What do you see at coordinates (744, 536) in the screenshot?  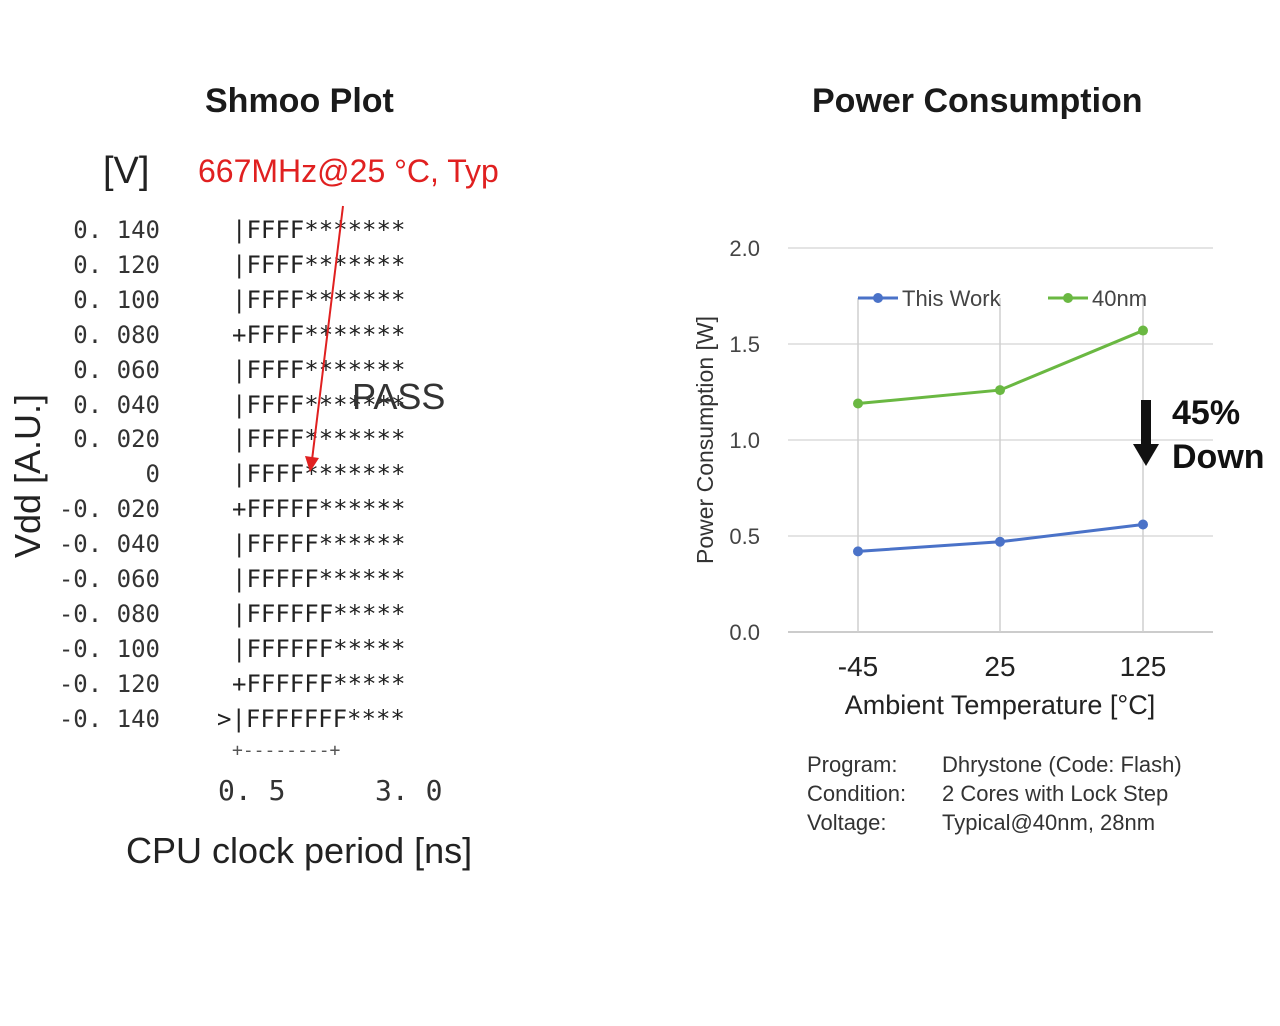 I see `y-tick-label: 0.5` at bounding box center [744, 536].